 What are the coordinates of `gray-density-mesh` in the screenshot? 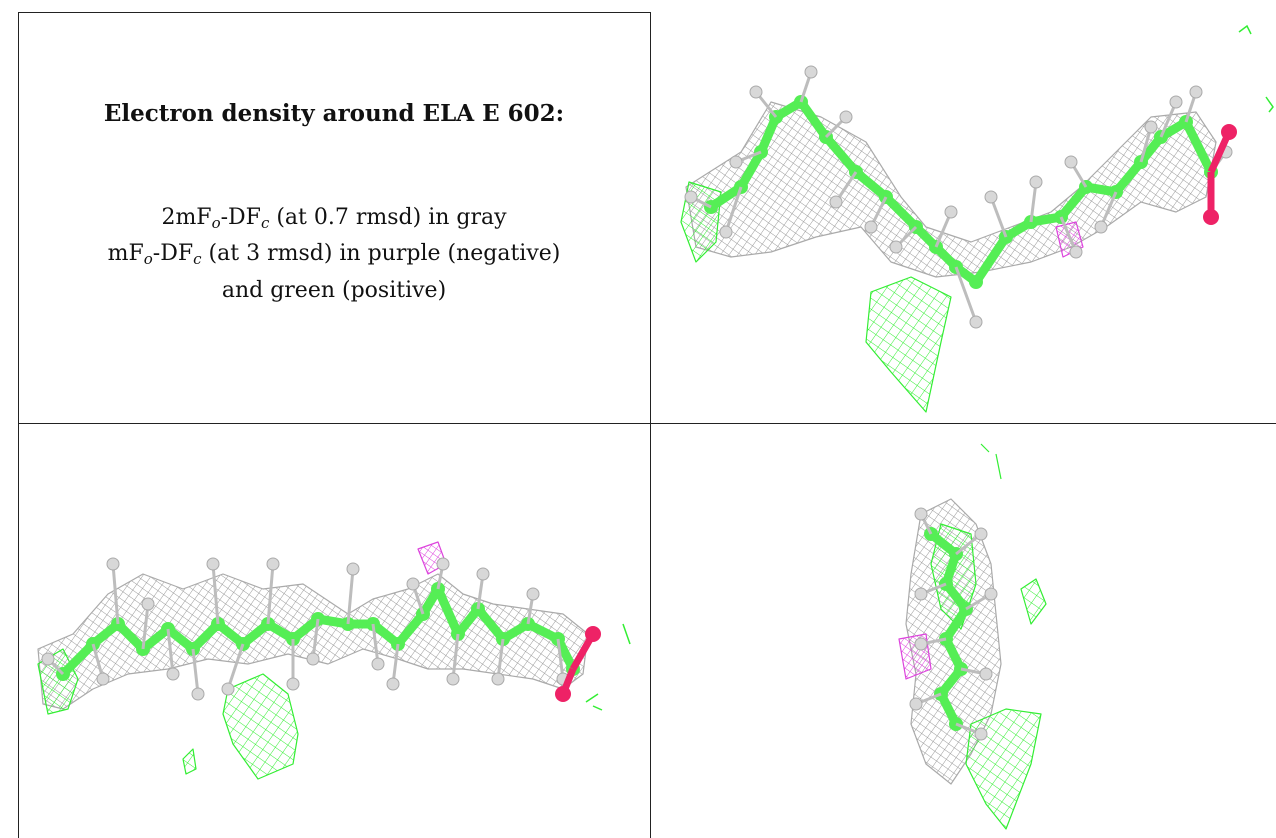 It's located at (951, 189).